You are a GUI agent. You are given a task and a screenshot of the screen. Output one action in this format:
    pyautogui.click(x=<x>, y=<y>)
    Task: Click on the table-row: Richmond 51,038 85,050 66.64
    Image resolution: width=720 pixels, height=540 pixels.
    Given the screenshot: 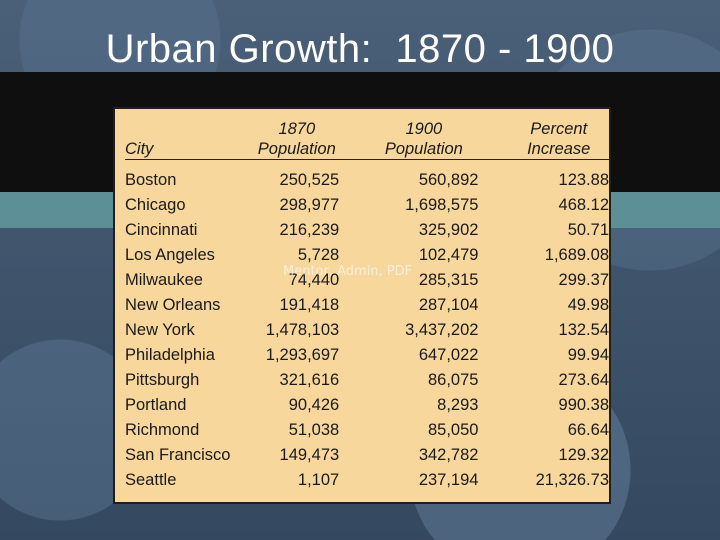 What is the action you would take?
    pyautogui.click(x=367, y=430)
    